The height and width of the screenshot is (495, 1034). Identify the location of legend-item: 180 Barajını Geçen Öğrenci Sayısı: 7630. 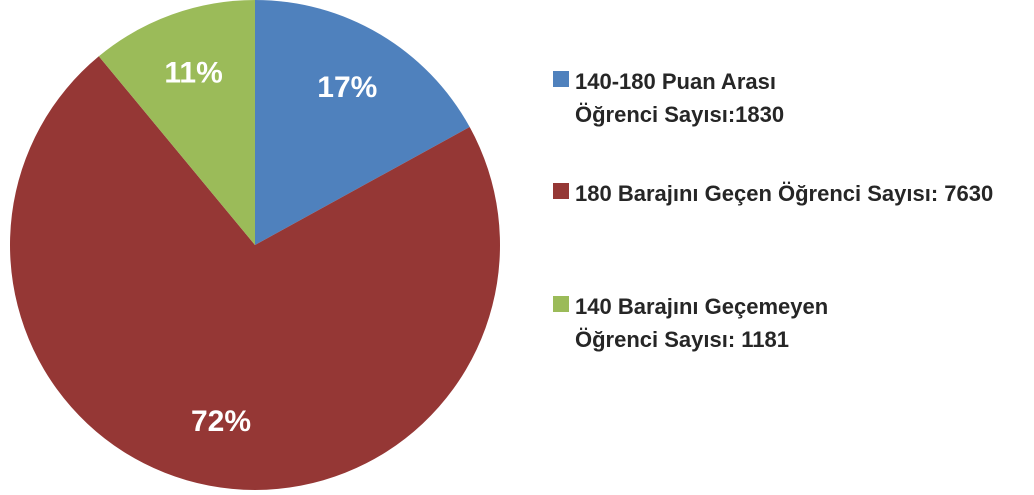
(788, 193).